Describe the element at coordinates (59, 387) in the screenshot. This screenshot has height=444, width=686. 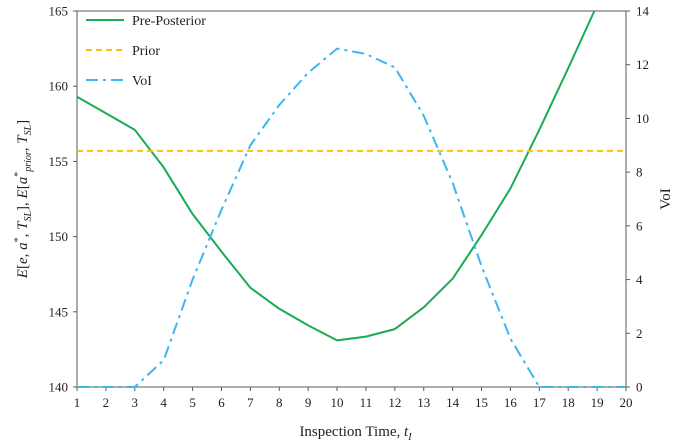
I see `y-tick-label: 140` at that location.